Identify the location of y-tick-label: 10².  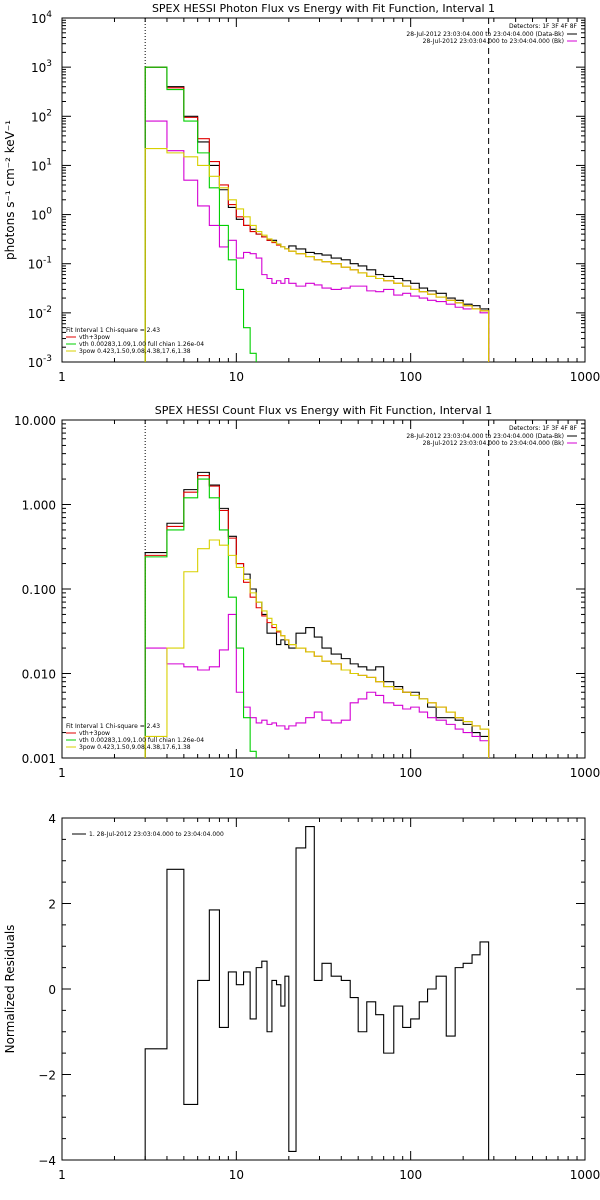
(41, 116).